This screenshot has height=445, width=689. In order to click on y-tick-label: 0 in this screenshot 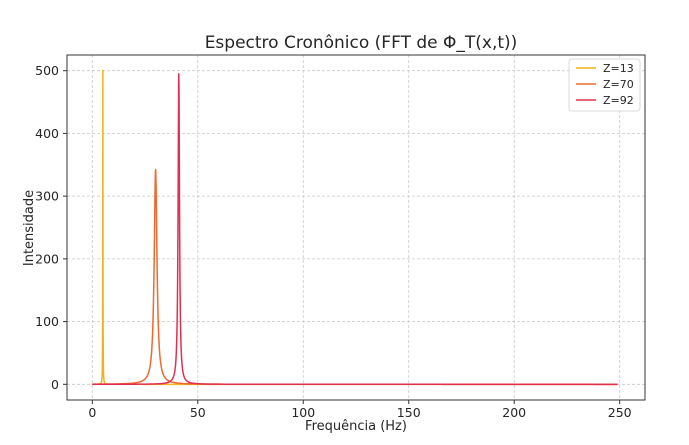, I will do `click(55, 384)`.